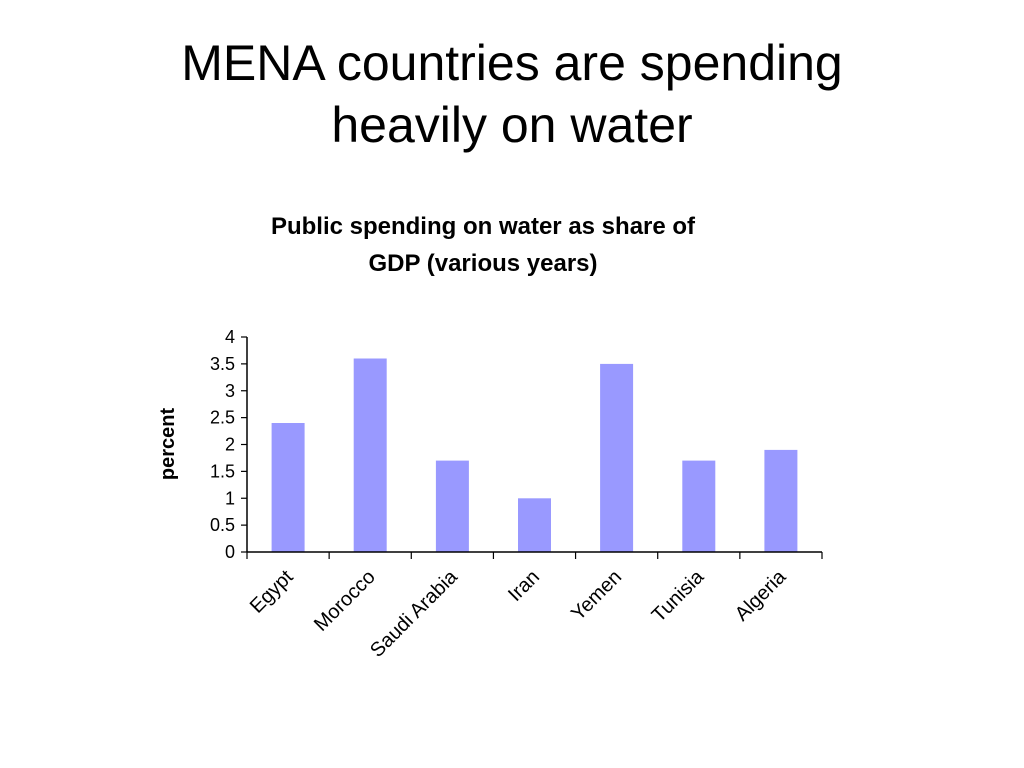 The height and width of the screenshot is (768, 1024). What do you see at coordinates (168, 444) in the screenshot?
I see `y-axis-label: percent` at bounding box center [168, 444].